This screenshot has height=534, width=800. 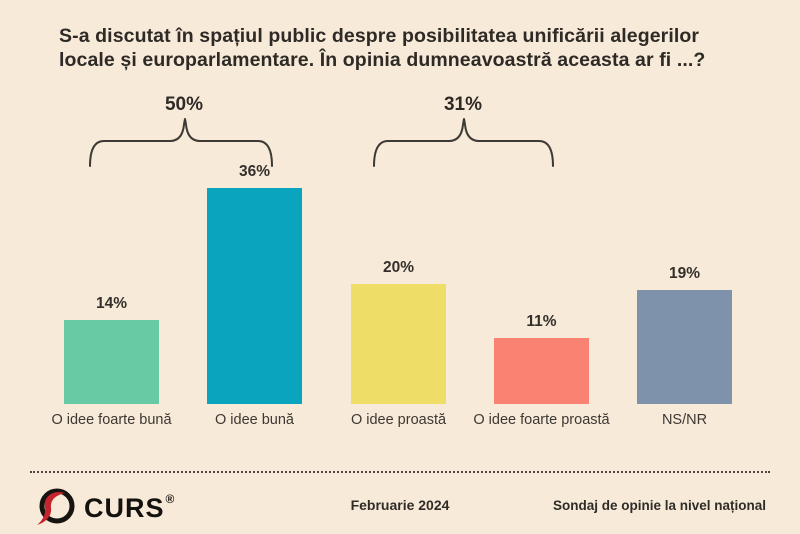 I want to click on bar-value-label: 14%, so click(x=111, y=303).